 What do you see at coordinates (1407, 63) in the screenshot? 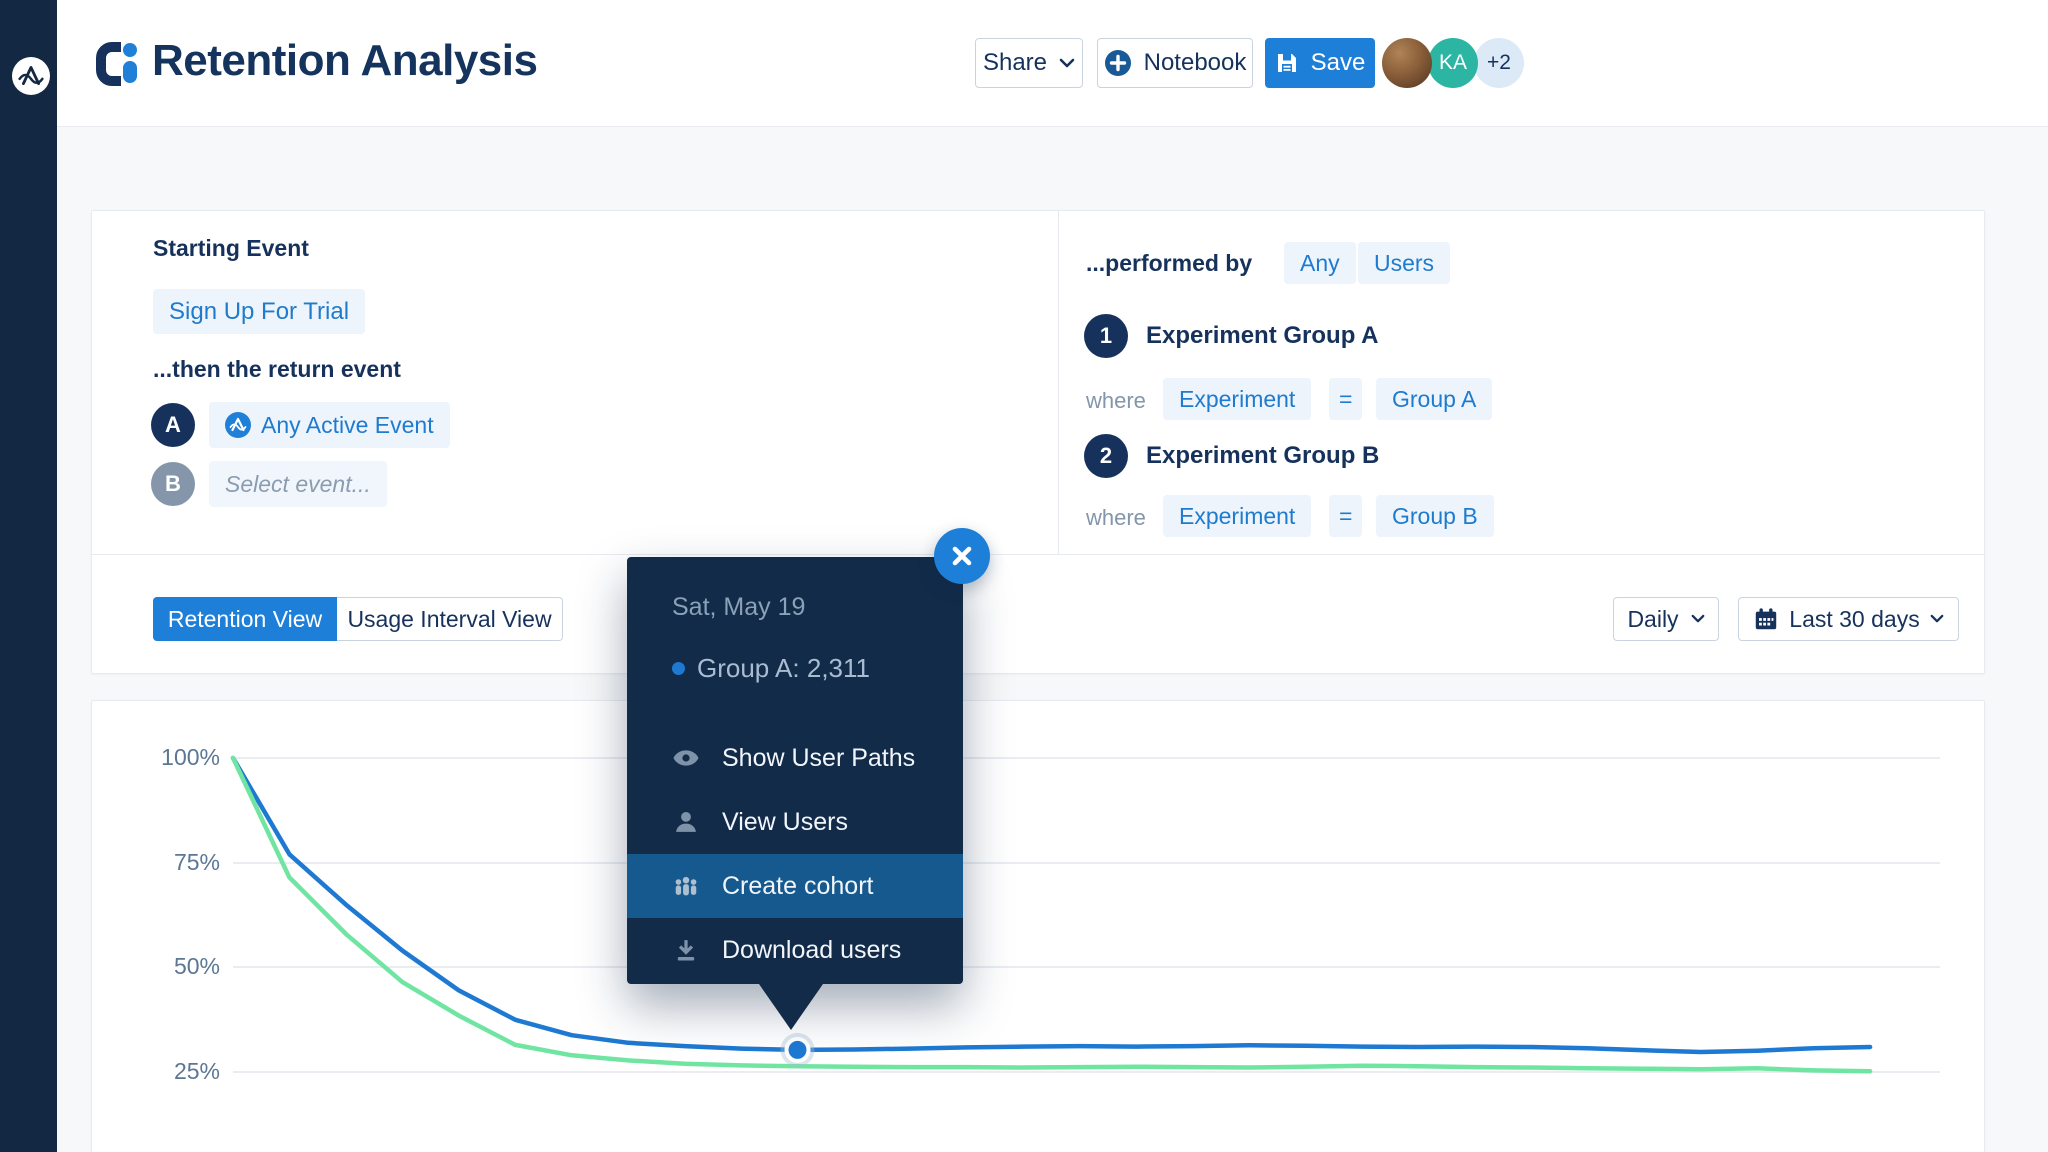
I see `avatar-photo` at bounding box center [1407, 63].